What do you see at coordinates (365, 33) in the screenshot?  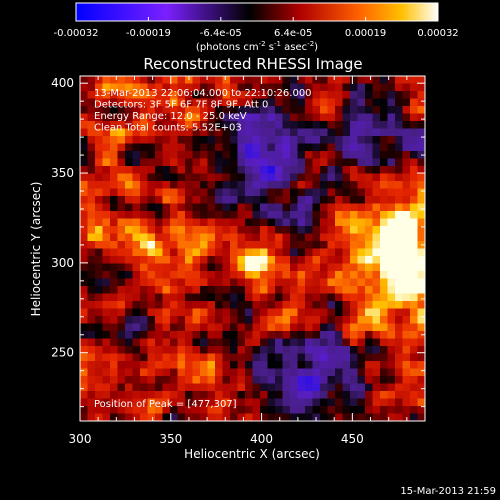 I see `colorbar-tick-label: 0.00019` at bounding box center [365, 33].